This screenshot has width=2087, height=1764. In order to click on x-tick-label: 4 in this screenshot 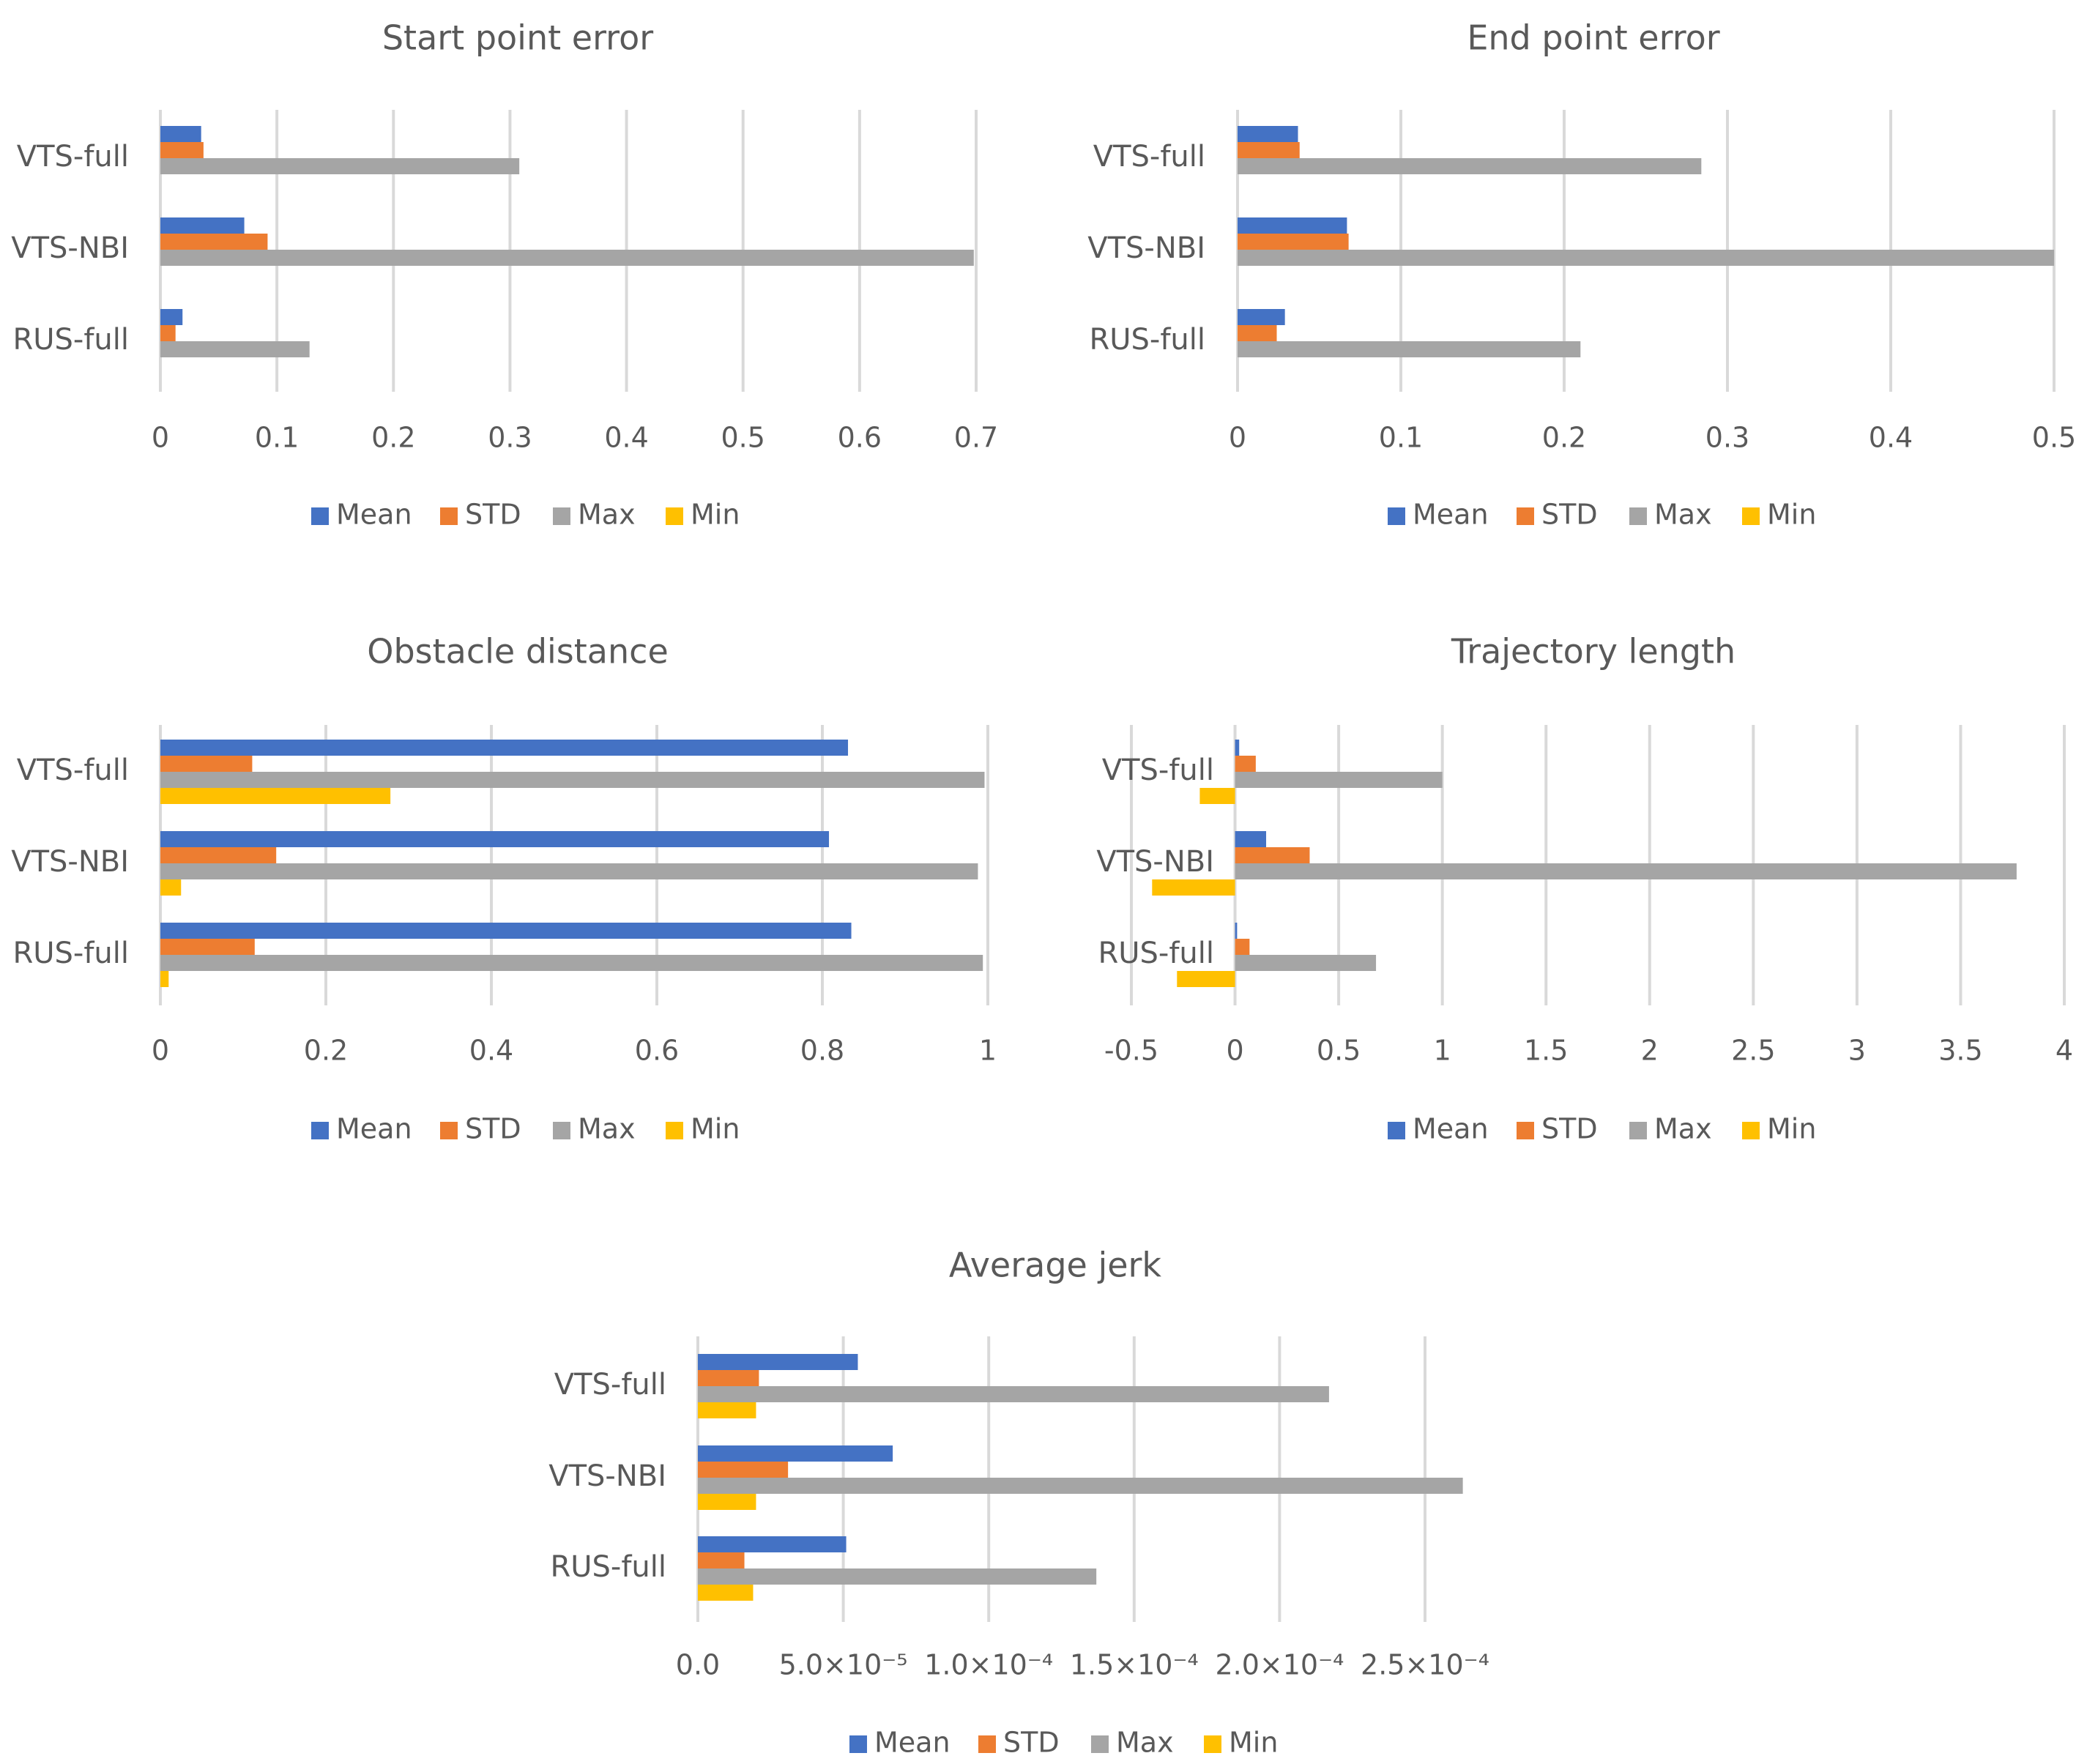, I will do `click(2064, 1051)`.